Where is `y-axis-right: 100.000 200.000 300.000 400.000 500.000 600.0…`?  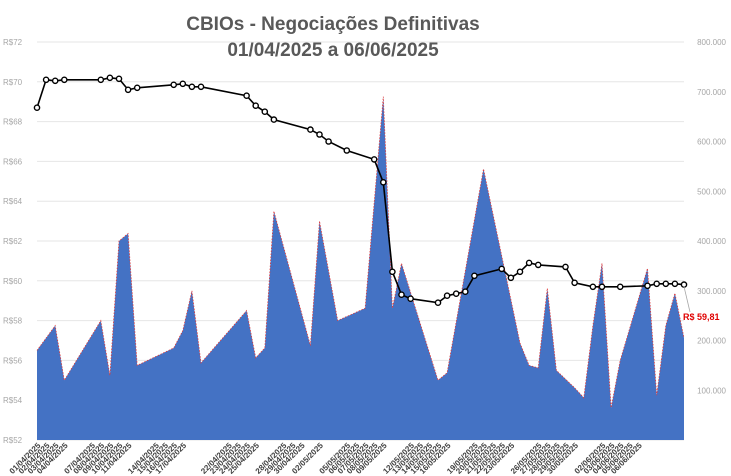 y-axis-right: 100.000 200.000 300.000 400.000 500.000 600.0… is located at coordinates (711, 216).